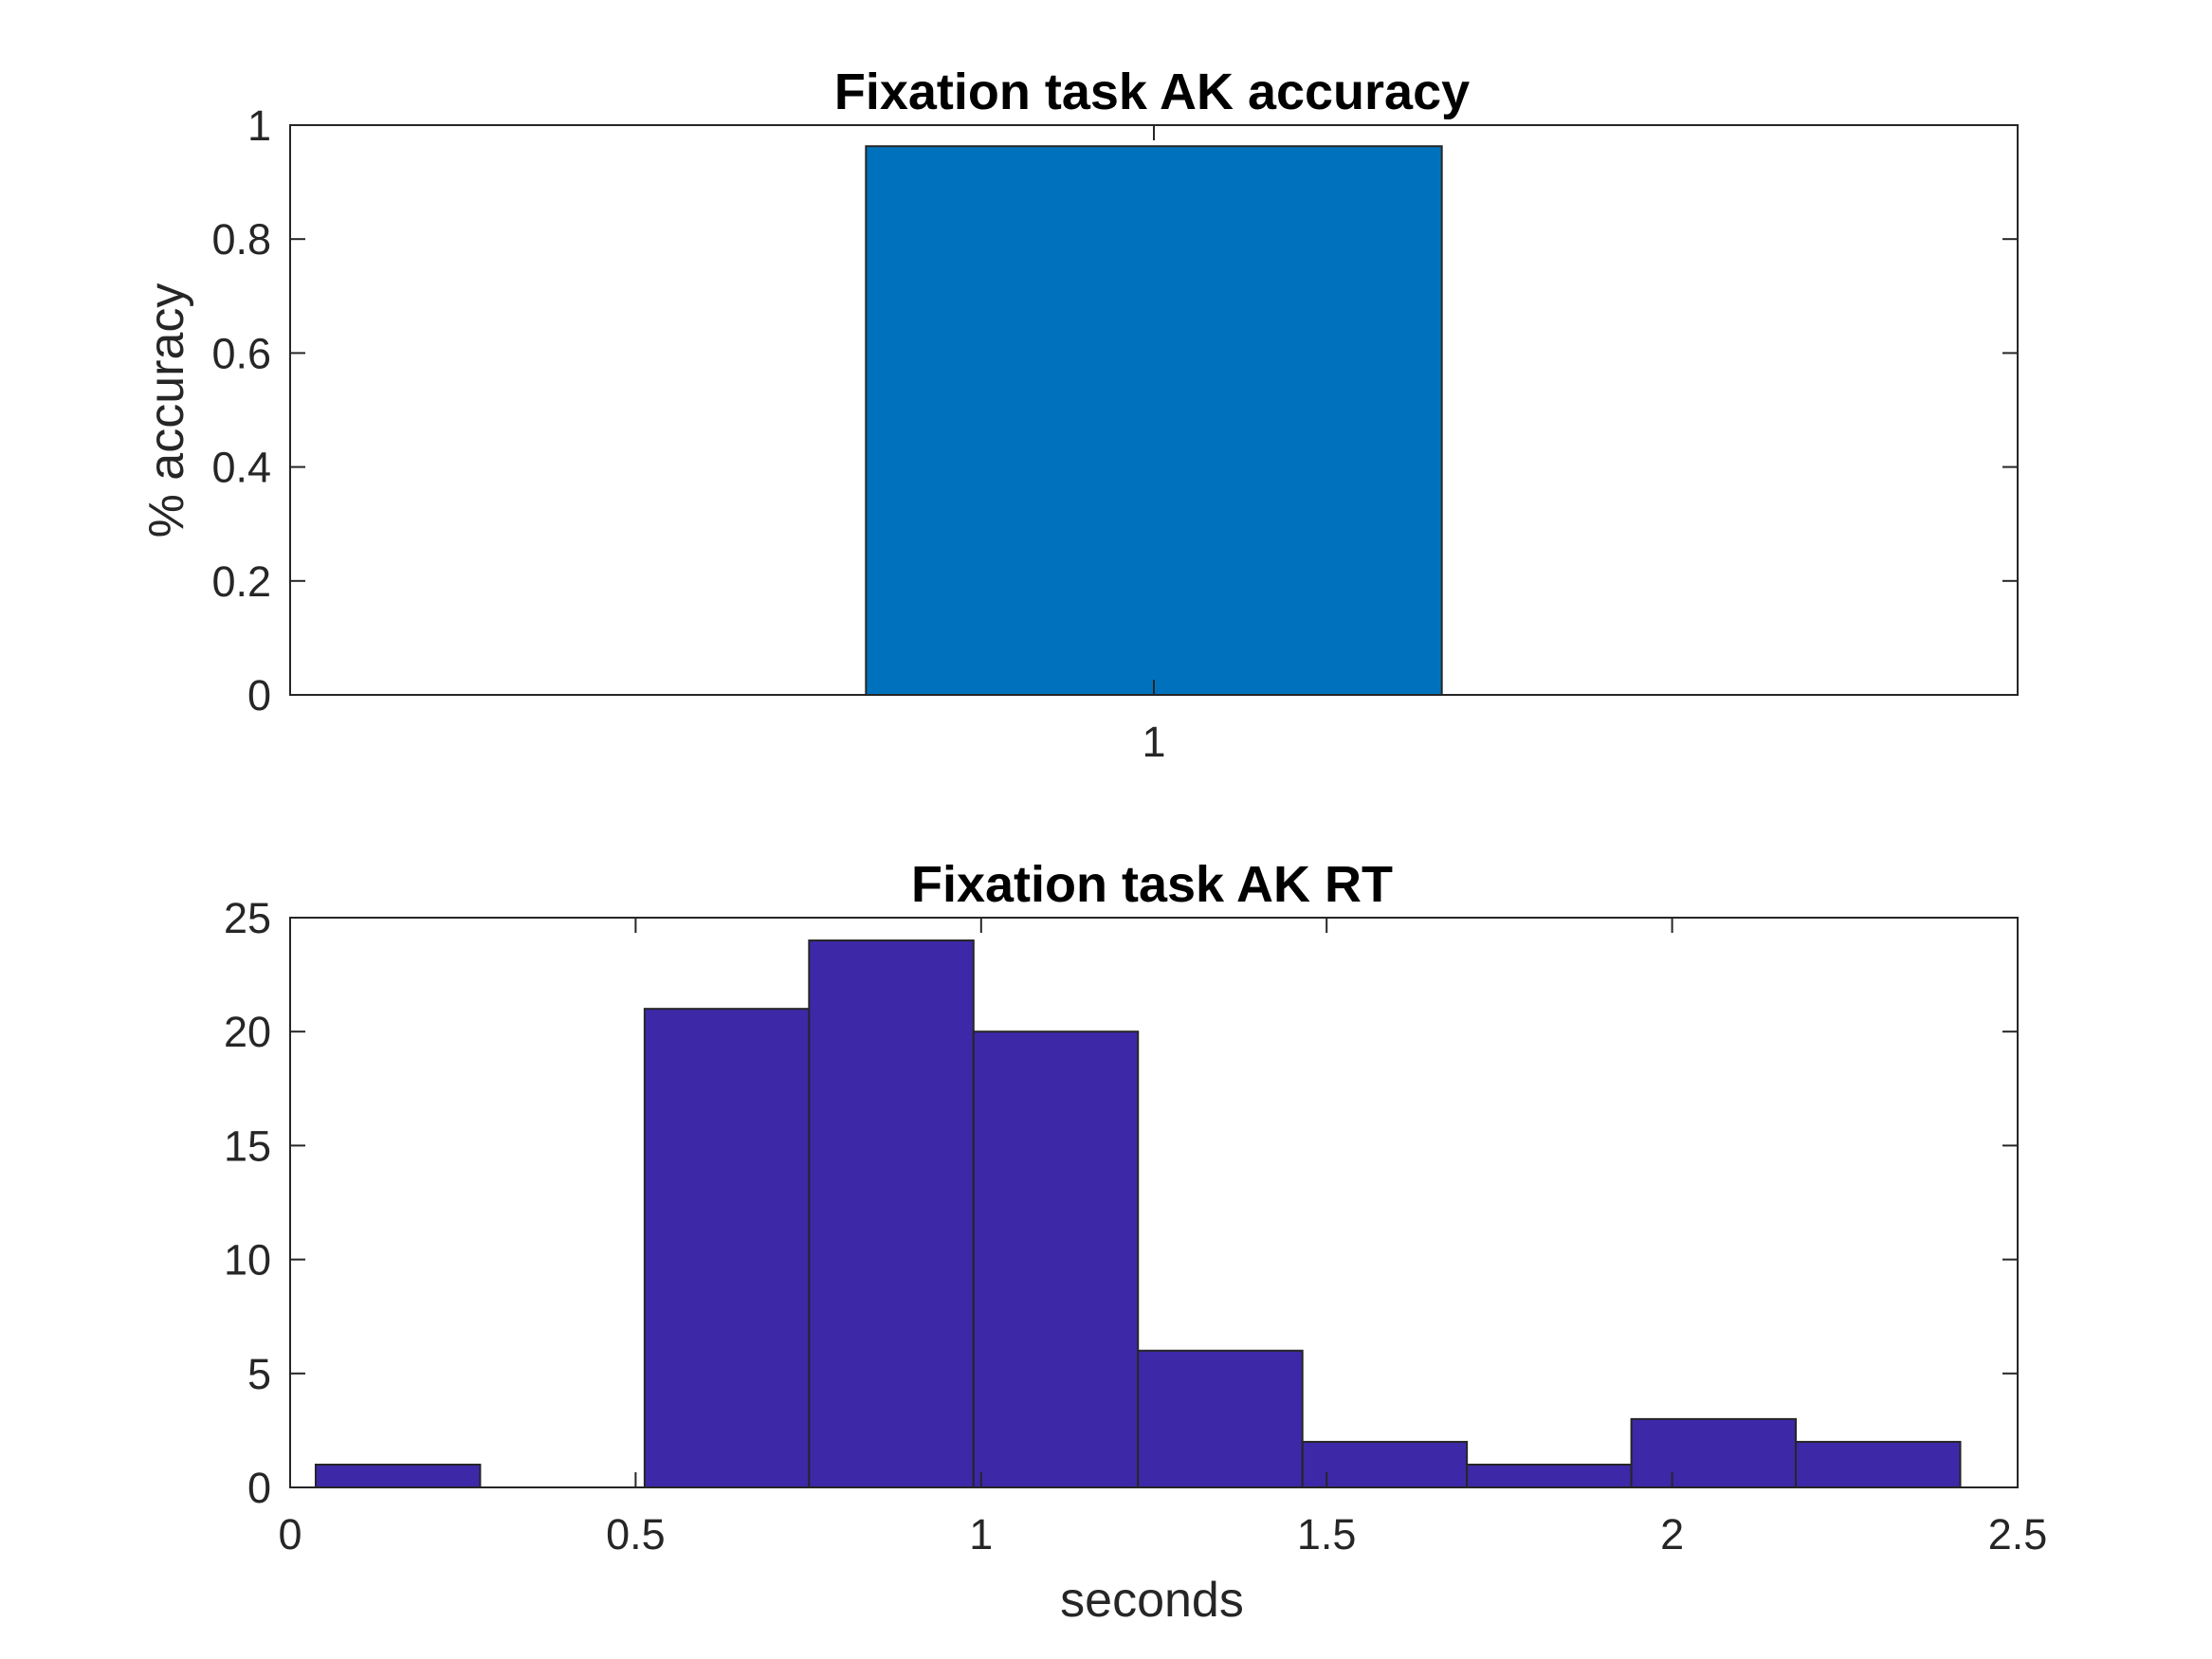  What do you see at coordinates (166, 410) in the screenshot?
I see `accuracy-y-axis-label: % accuracy` at bounding box center [166, 410].